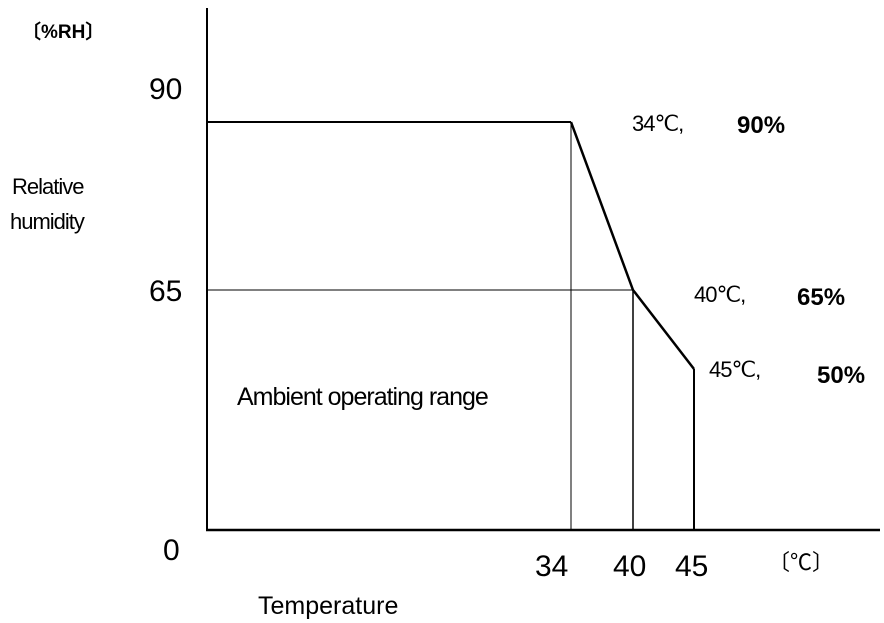  I want to click on y-axis-label-line2: humidity, so click(47, 221).